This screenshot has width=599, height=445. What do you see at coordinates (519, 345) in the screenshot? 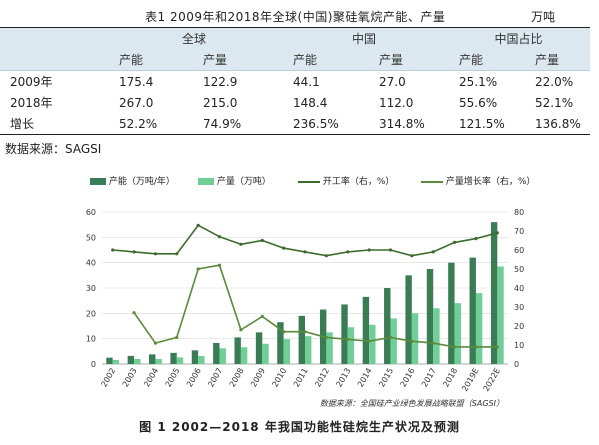
I see `right-tick-label: 10` at bounding box center [519, 345].